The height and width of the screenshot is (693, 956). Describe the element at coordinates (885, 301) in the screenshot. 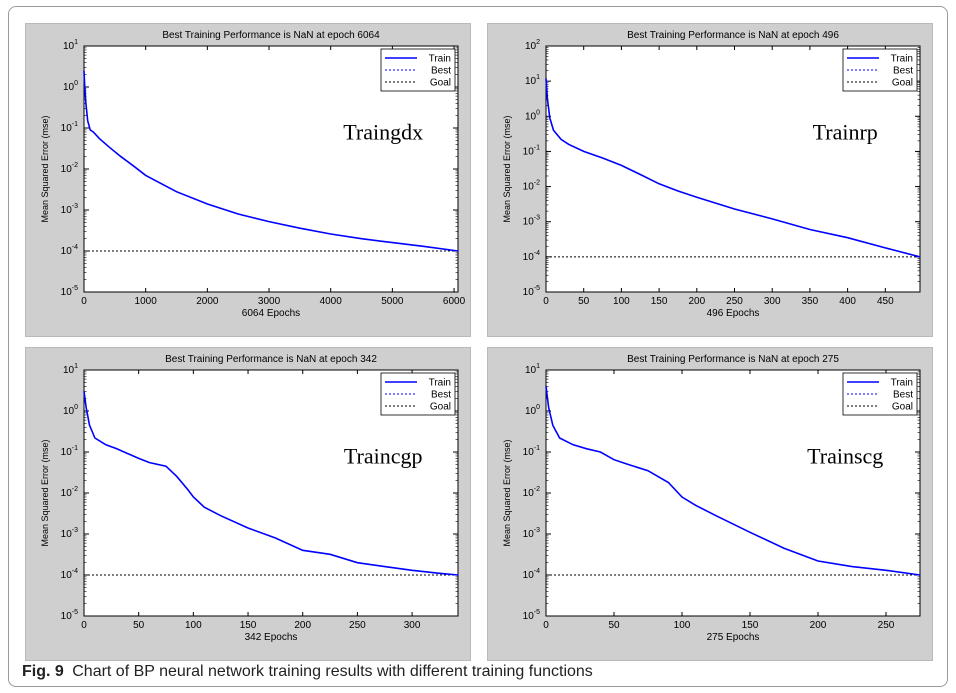

I see `x-tick-label: 450` at that location.